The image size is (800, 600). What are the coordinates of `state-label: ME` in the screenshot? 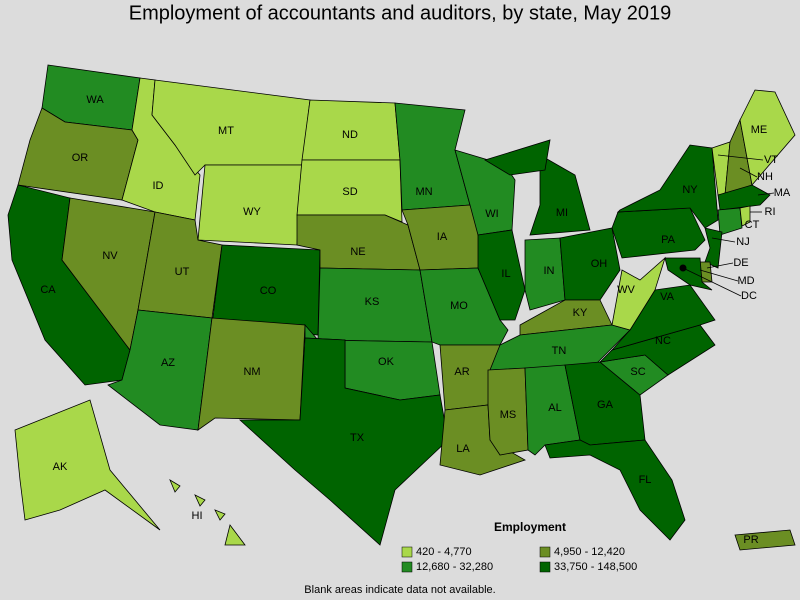 It's located at (759, 130).